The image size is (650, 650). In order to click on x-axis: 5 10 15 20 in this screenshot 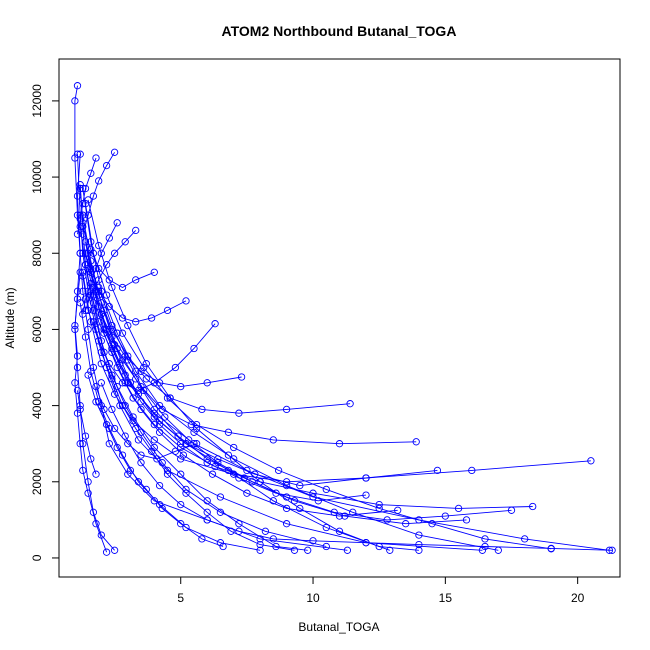, I will do `click(381, 590)`.